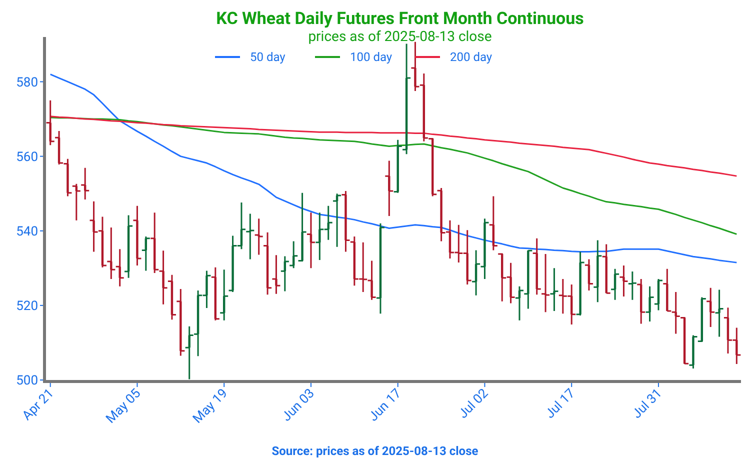 The height and width of the screenshot is (468, 750). Describe the element at coordinates (124, 406) in the screenshot. I see `x-tick-label: May 05` at that location.